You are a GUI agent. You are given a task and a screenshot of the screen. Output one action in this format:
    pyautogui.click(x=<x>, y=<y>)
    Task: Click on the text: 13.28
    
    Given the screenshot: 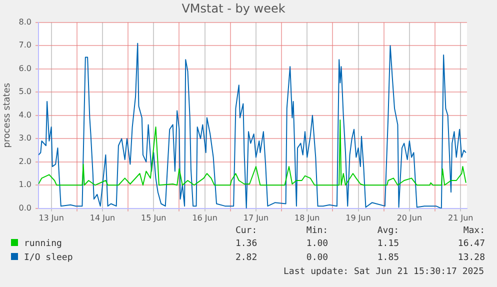 What is the action you would take?
    pyautogui.click(x=470, y=258)
    